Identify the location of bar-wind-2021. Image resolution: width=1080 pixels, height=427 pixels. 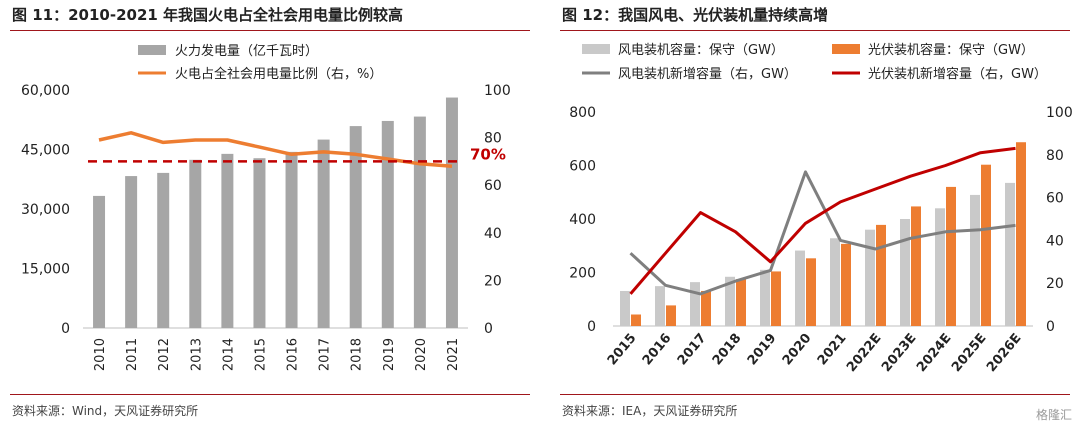
(835, 282).